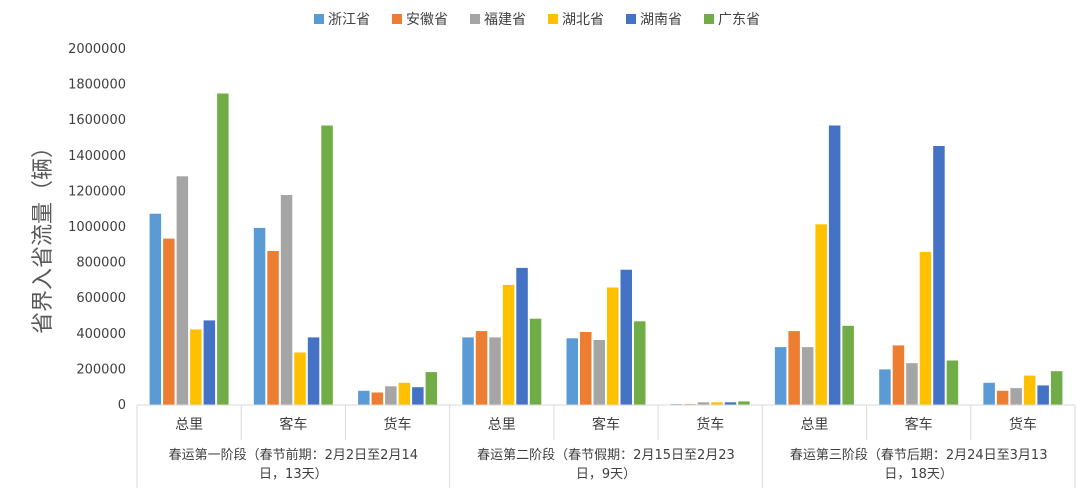 Image resolution: width=1080 pixels, height=500 pixels. I want to click on legend-label: 安徽省, so click(427, 20).